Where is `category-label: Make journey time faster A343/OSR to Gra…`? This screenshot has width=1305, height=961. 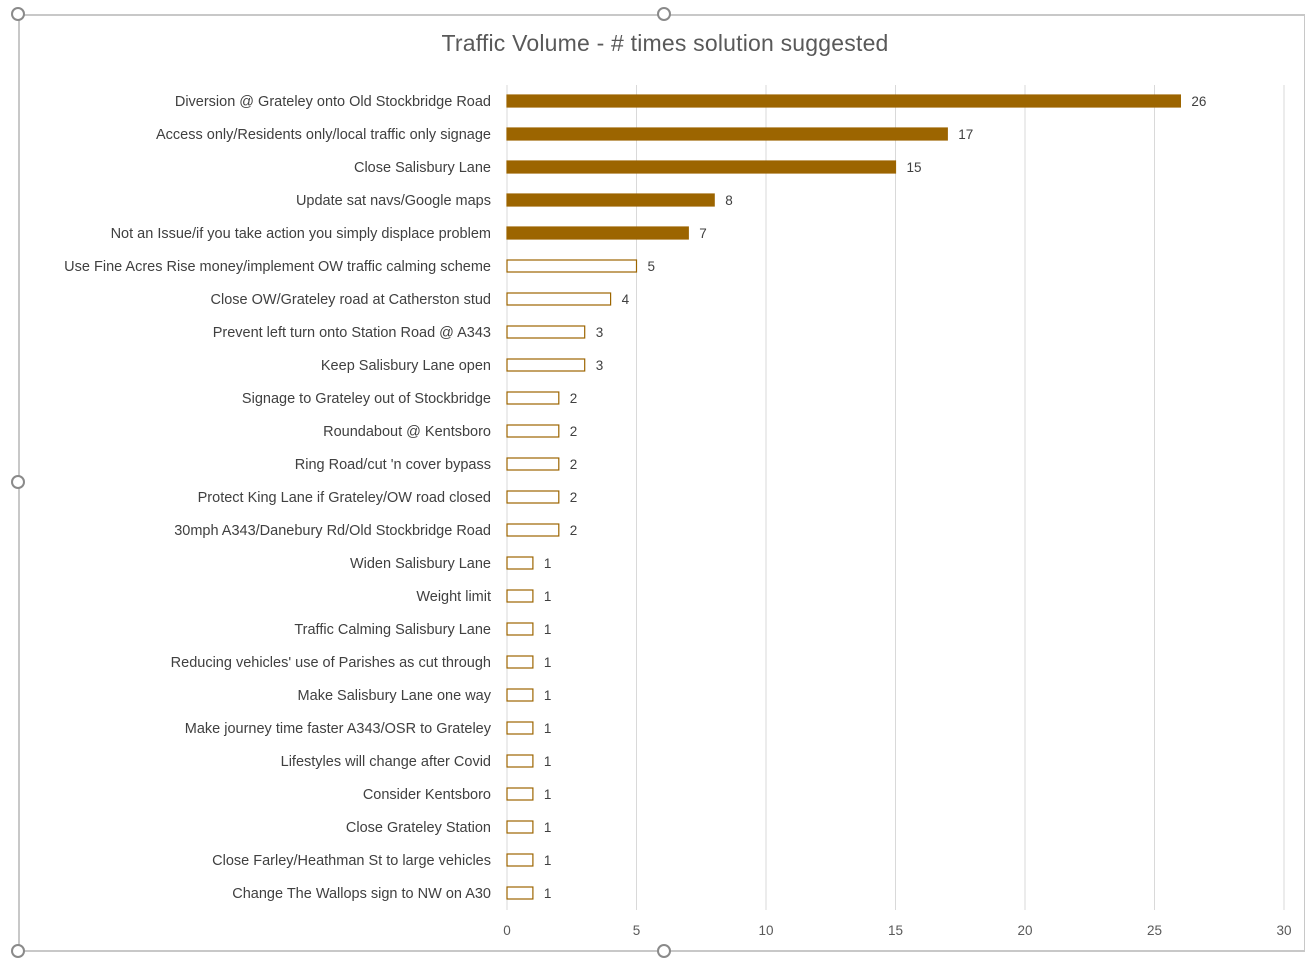
category-label: Make journey time faster A343/OSR to Gra… is located at coordinates (338, 729).